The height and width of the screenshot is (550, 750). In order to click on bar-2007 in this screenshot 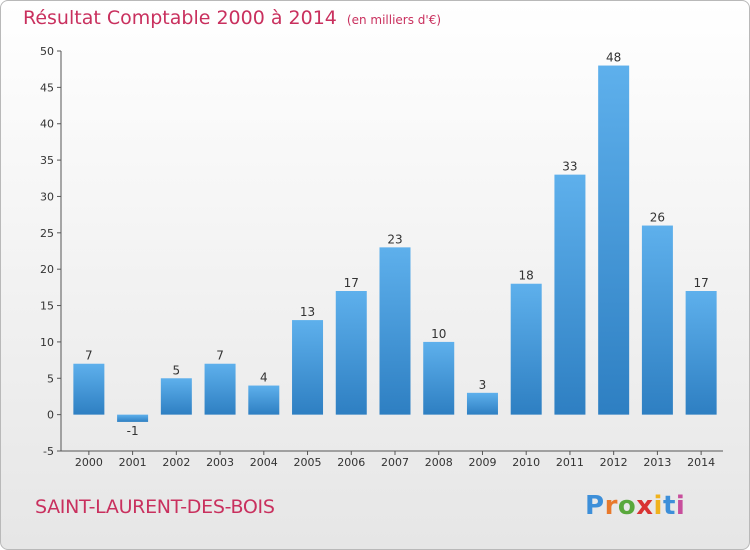, I will do `click(395, 331)`.